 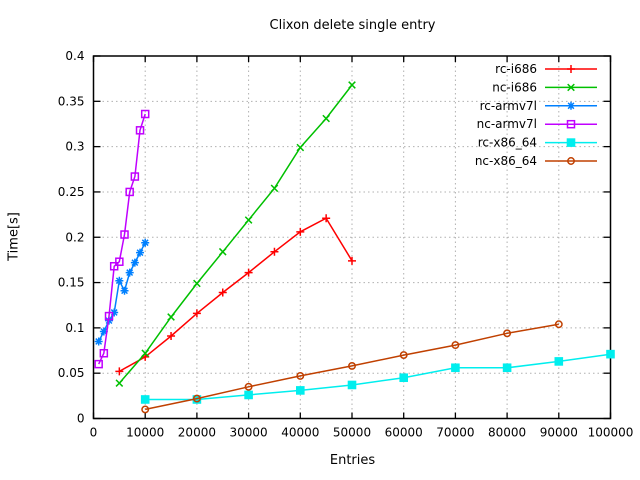 I want to click on y-tick-label-0.2: 0.2, so click(x=74, y=237).